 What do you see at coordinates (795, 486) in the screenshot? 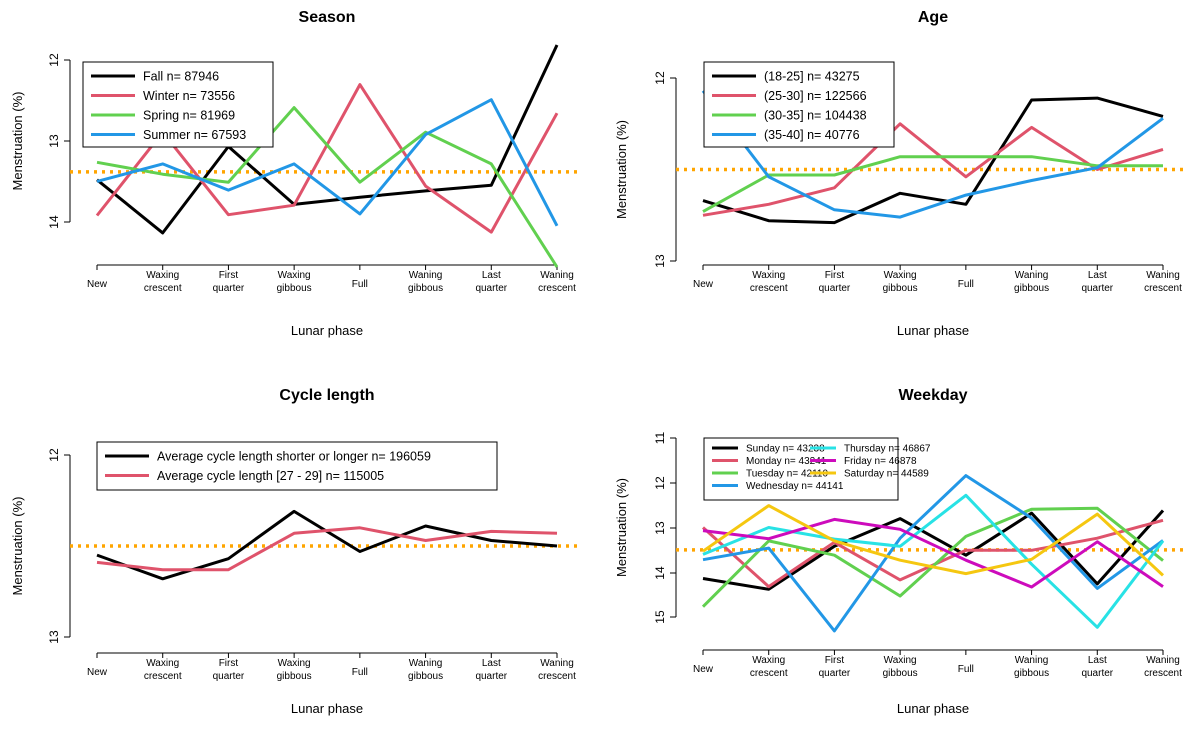
I see `legend-label: Wednesday n= 44141` at bounding box center [795, 486].